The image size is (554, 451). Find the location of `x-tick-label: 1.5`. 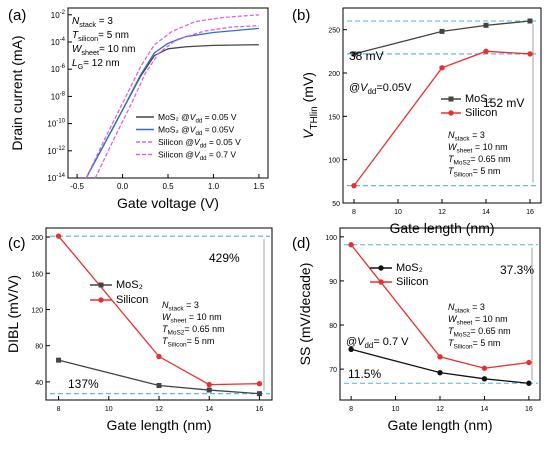

x-tick-label: 1.5 is located at coordinates (259, 186).